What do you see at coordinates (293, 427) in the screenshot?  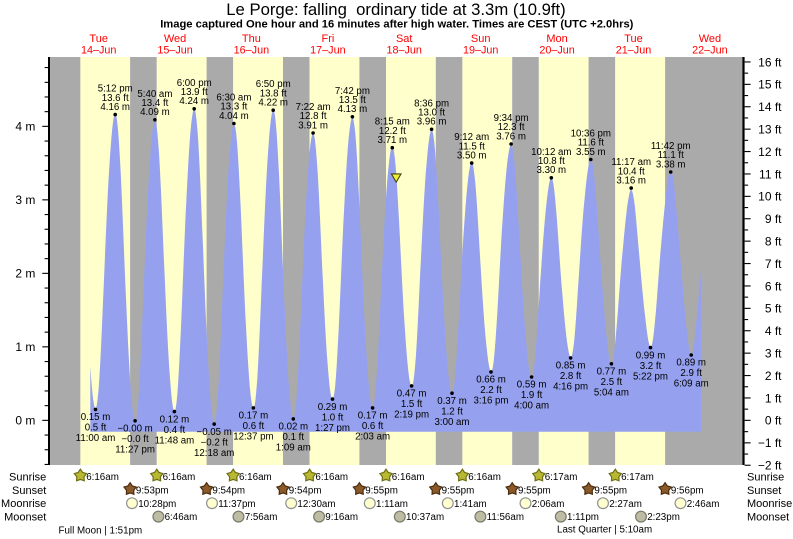 I see `svg-text: 0.02 m` at bounding box center [293, 427].